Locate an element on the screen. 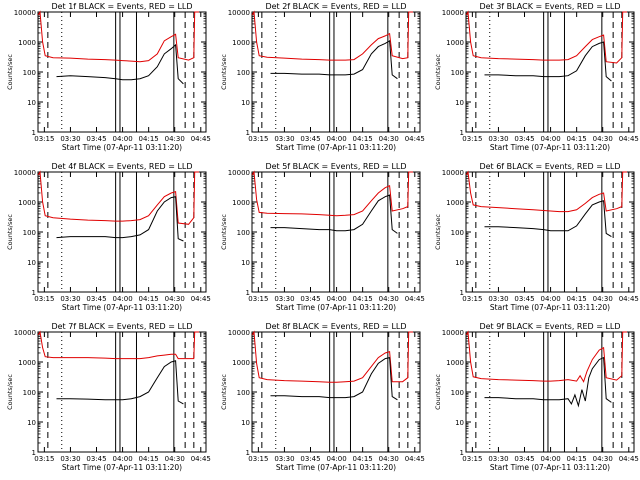  panel-title: Det 2f BLACK = Events, RED = LLD is located at coordinates (335, 6).